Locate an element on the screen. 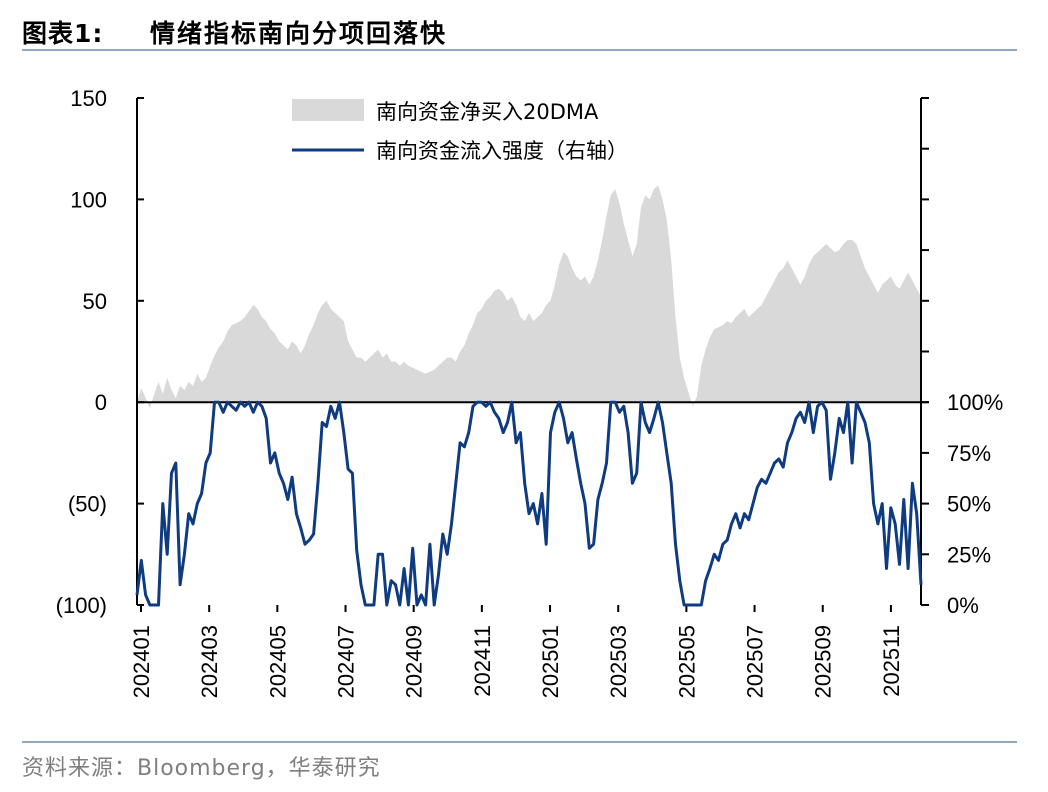 This screenshot has width=1048, height=792. figure-label: 图表1: is located at coordinates (63, 33).